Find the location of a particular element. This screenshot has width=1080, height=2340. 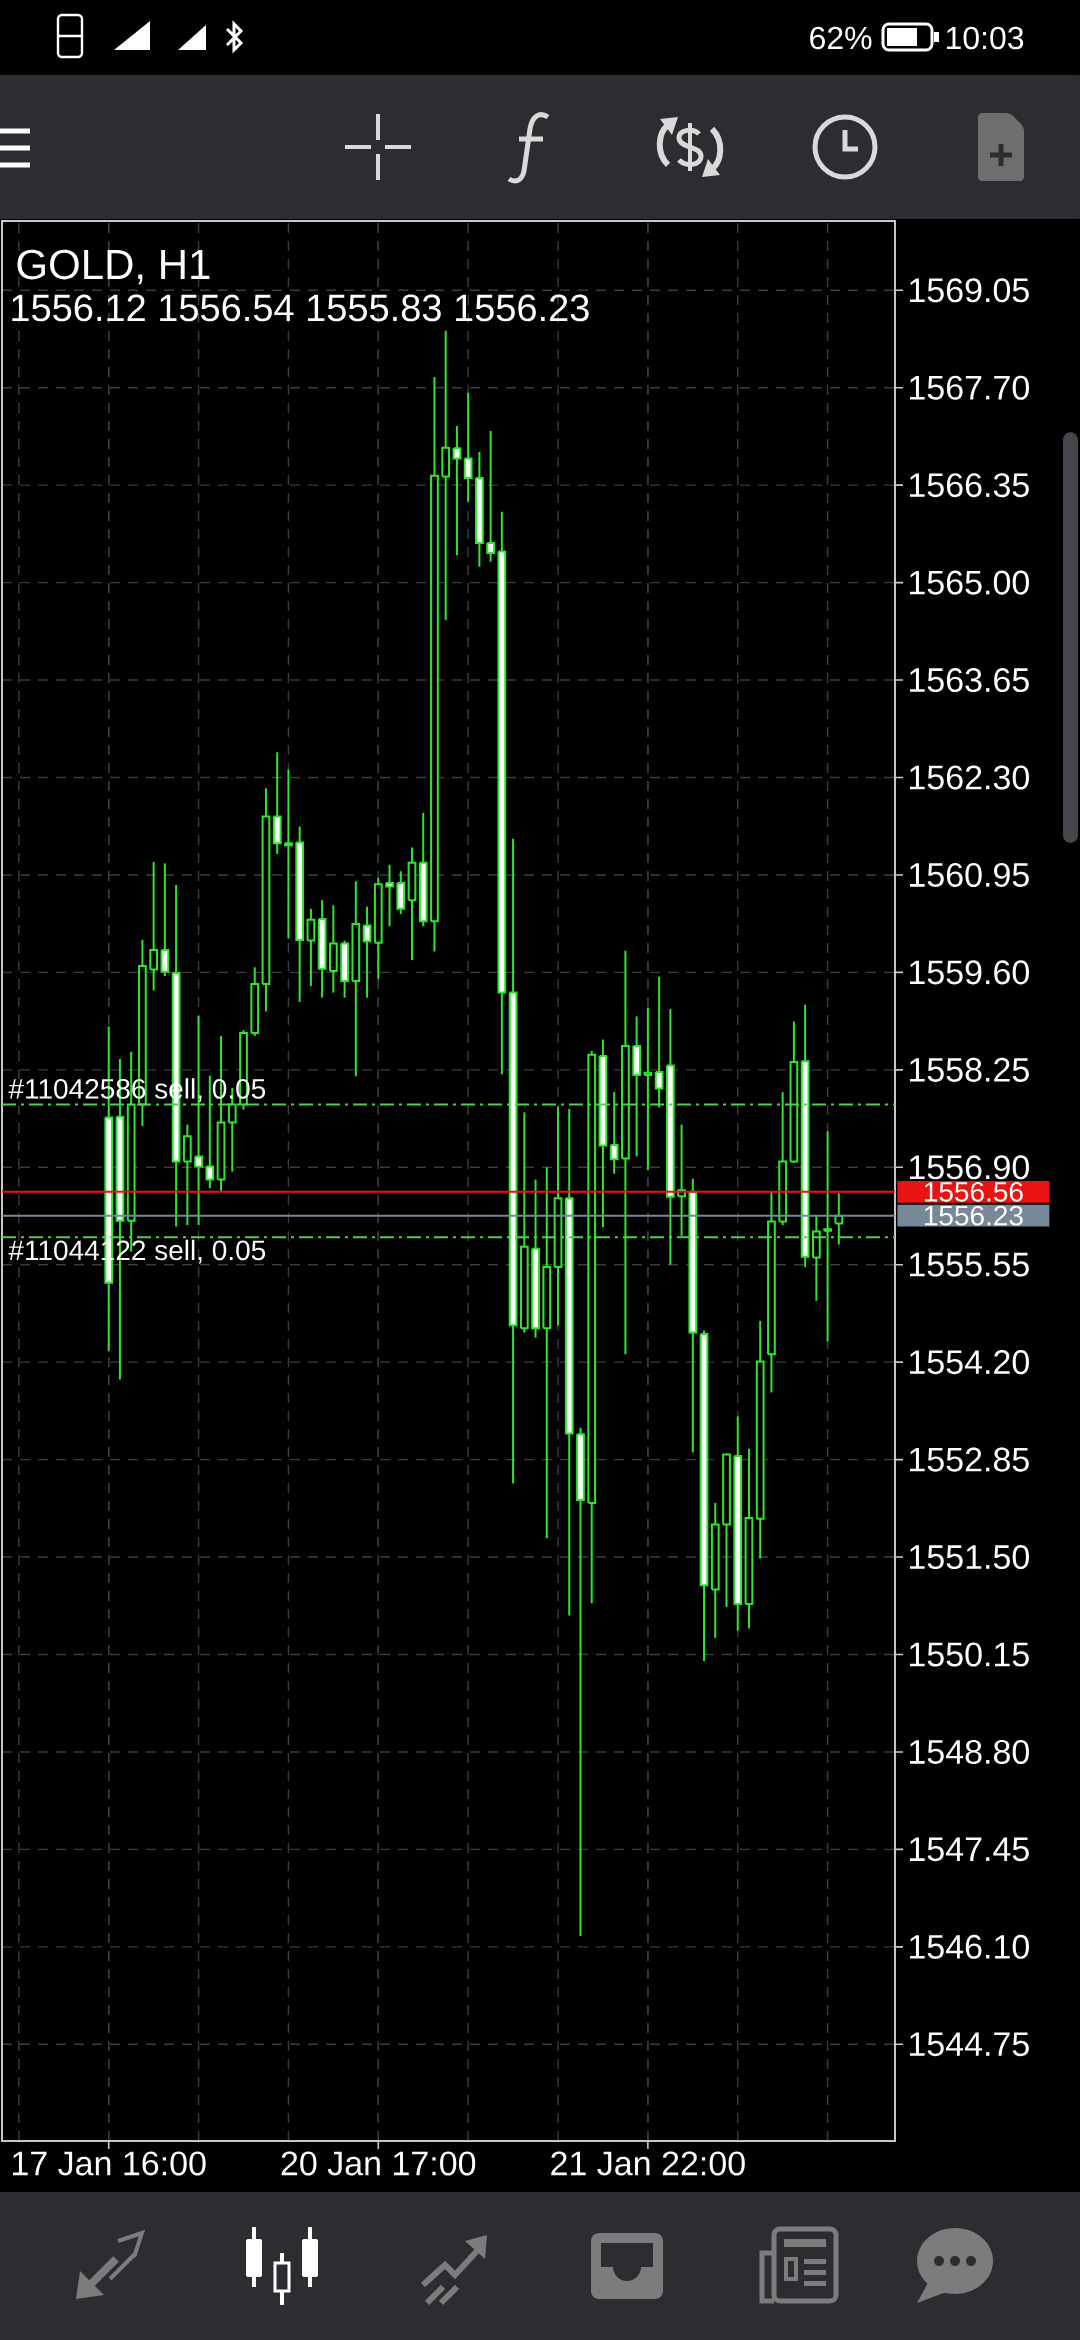

y-tick-label: 1551.50 is located at coordinates (969, 1557).